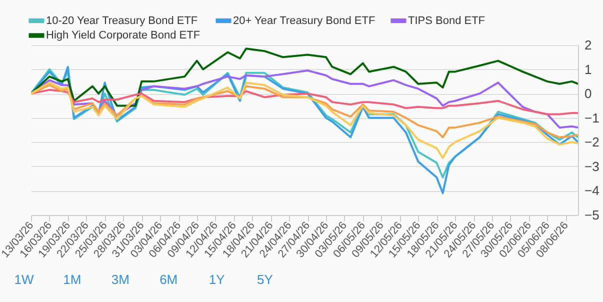 The width and height of the screenshot is (603, 302). Describe the element at coordinates (588, 69) in the screenshot. I see `y-tick-label: 1` at that location.